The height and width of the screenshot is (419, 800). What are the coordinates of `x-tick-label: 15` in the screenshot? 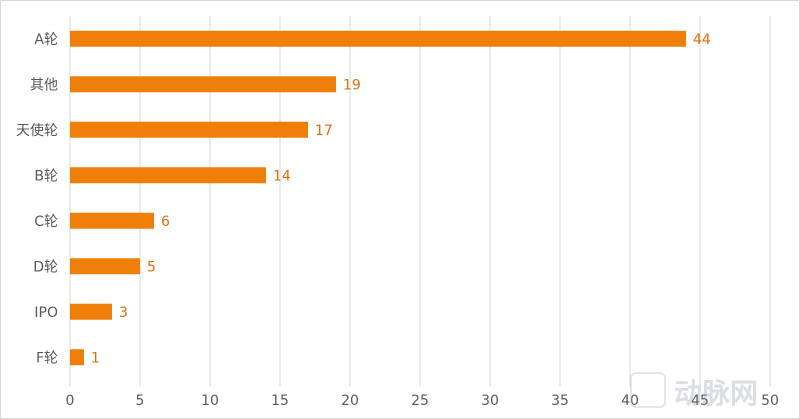 It's located at (280, 401).